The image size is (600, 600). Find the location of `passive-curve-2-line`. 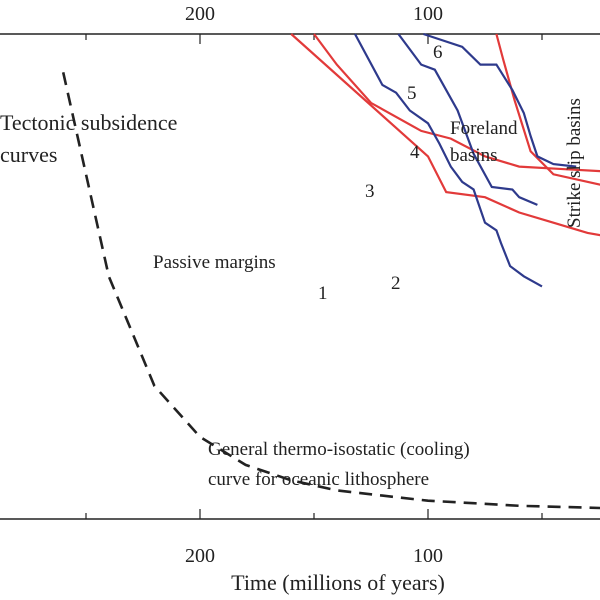

passive-curve-2-line is located at coordinates (456, 103).